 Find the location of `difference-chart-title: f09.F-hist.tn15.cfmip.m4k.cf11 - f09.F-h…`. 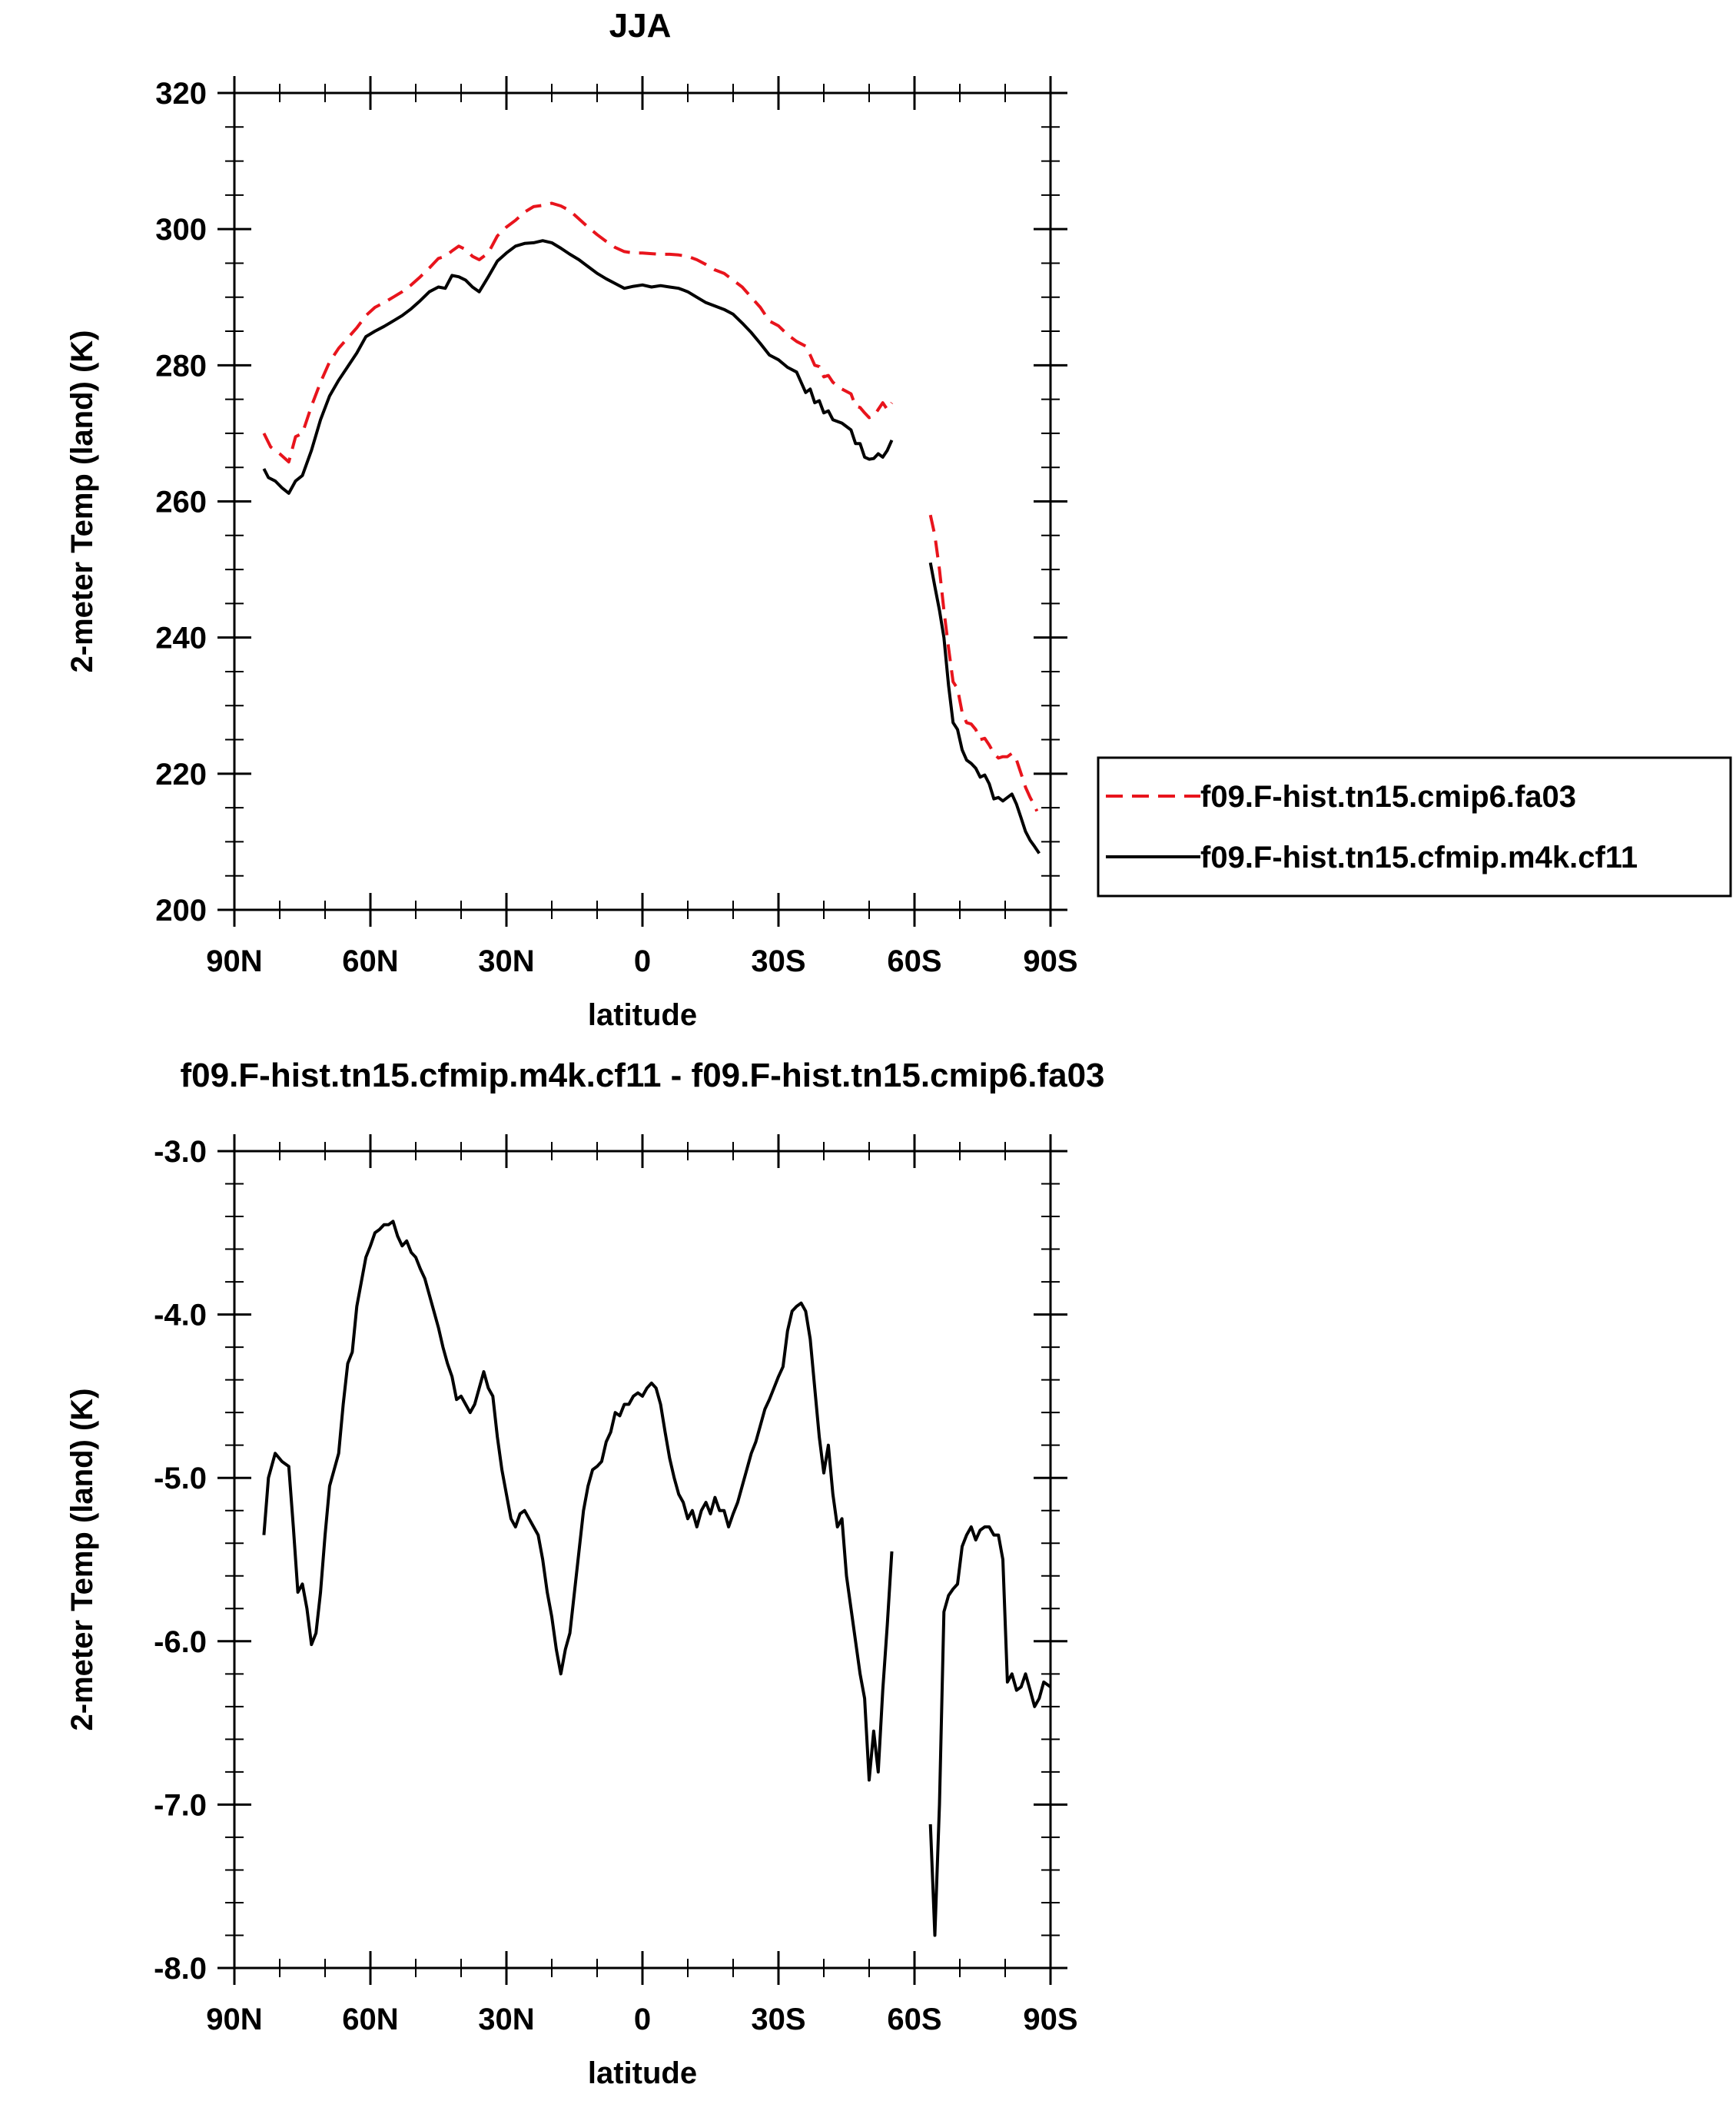

difference-chart-title: f09.F-hist.tn15.cfmip.m4k.cf11 - f09.F-h… is located at coordinates (642, 1075).